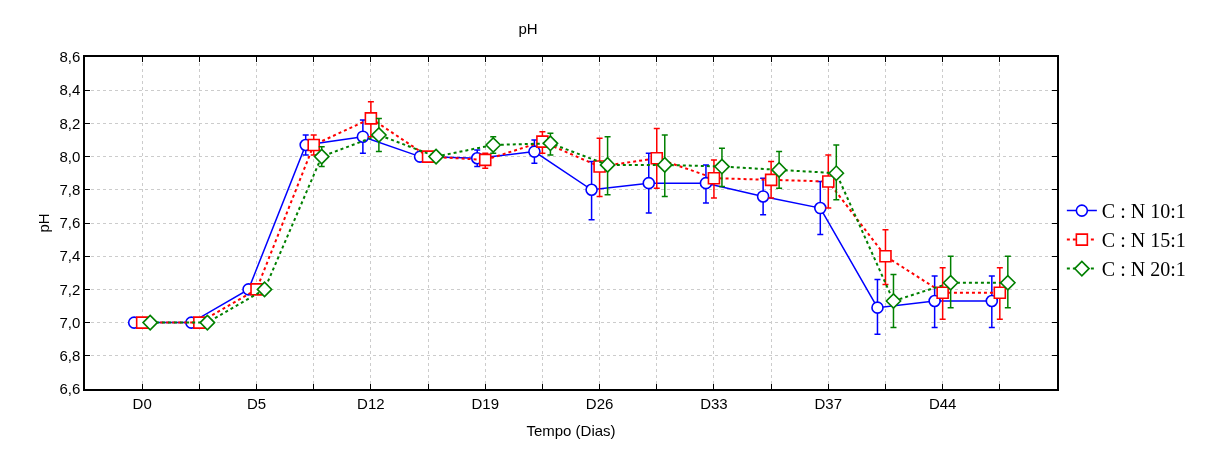  Describe the element at coordinates (1143, 269) in the screenshot. I see `legend-label: C : N 20:1` at that location.